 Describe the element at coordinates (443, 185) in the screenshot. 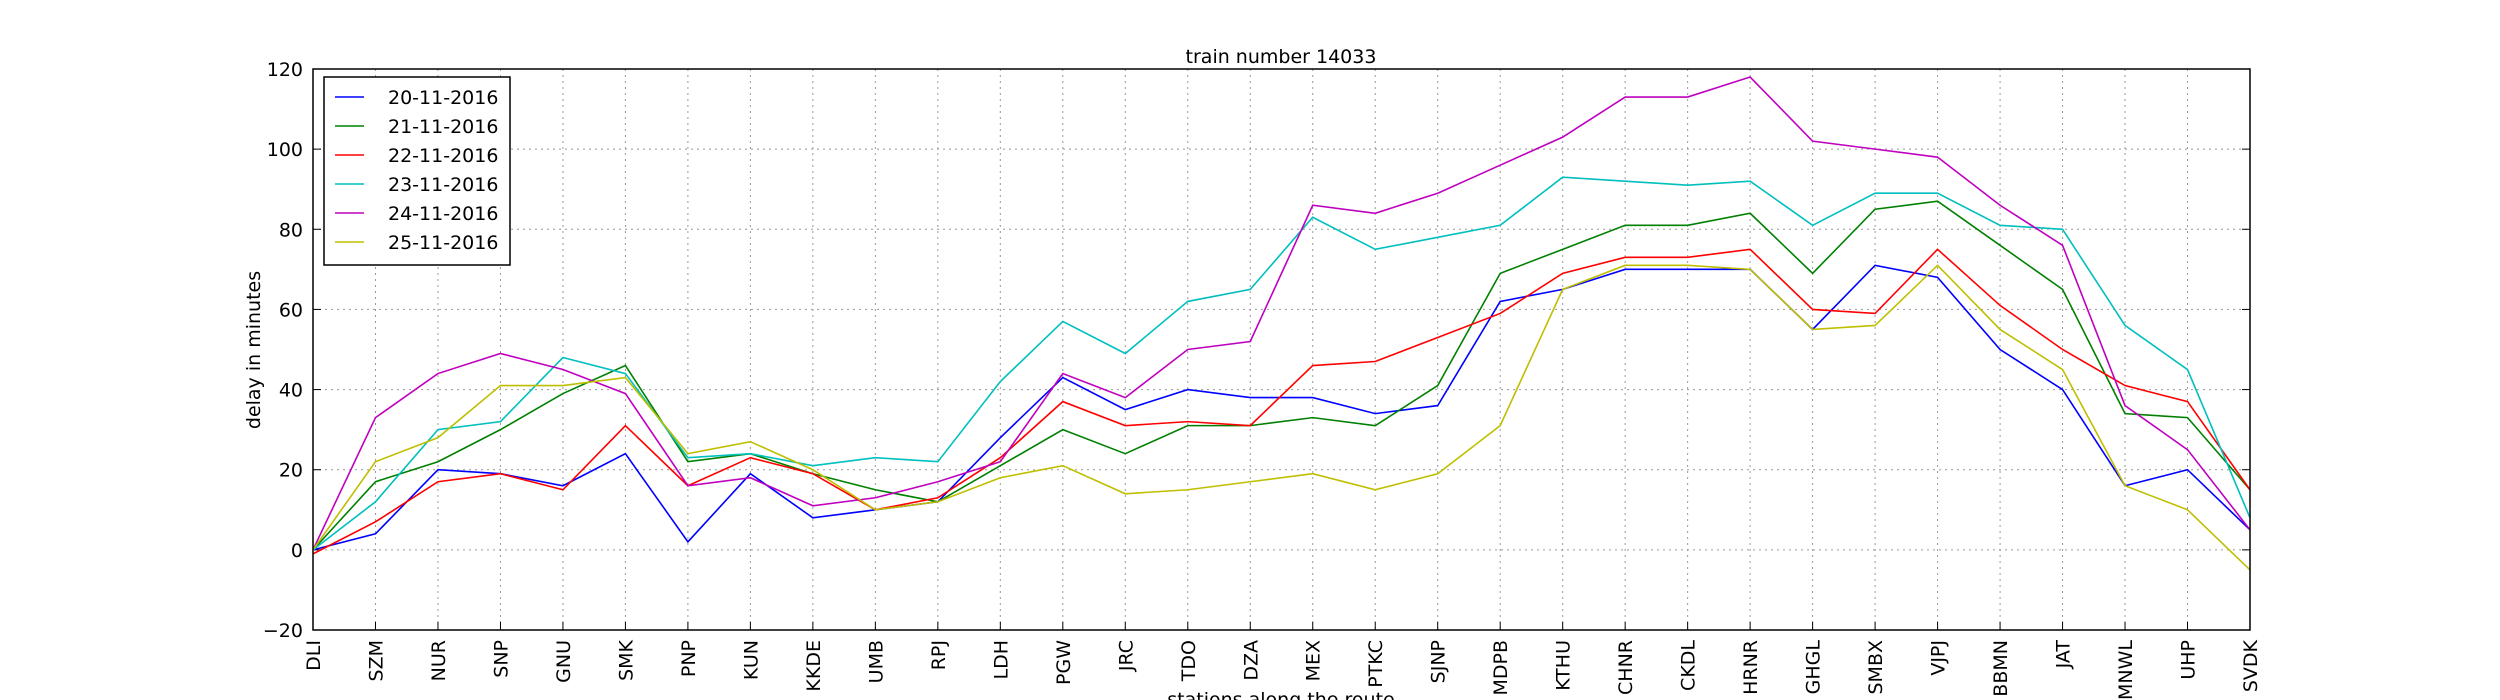

I see `legend-label: 23-11-2016` at that location.